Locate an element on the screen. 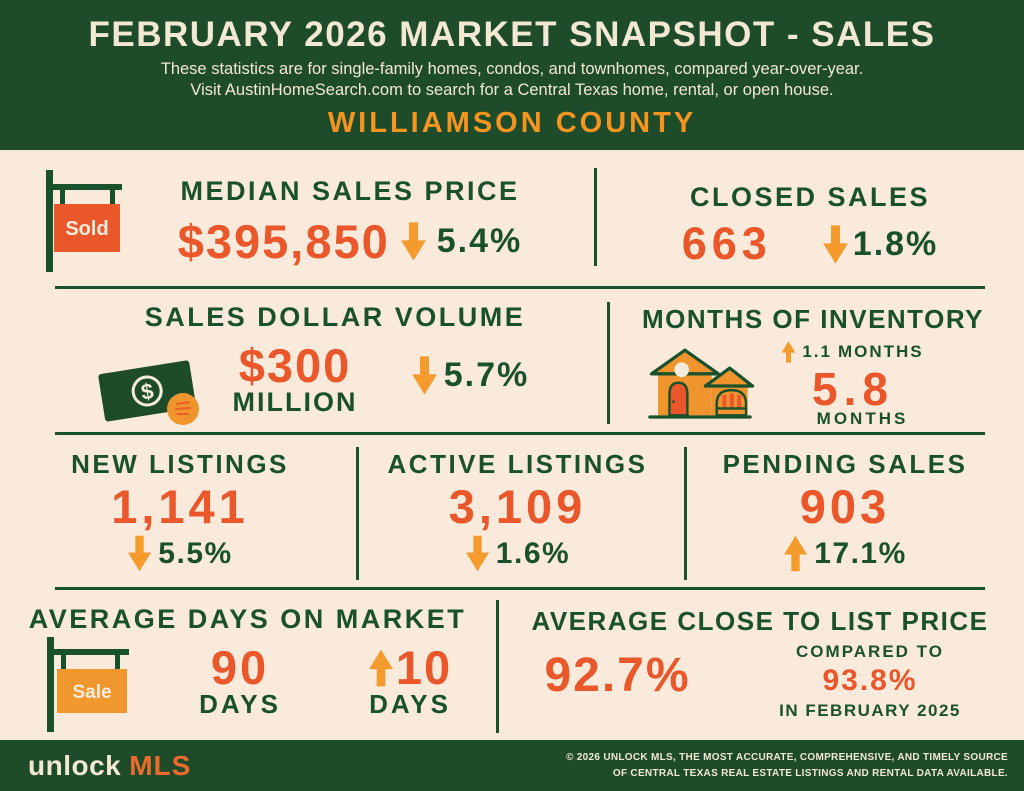  days-on-market-change: 10 is located at coordinates (424, 667).